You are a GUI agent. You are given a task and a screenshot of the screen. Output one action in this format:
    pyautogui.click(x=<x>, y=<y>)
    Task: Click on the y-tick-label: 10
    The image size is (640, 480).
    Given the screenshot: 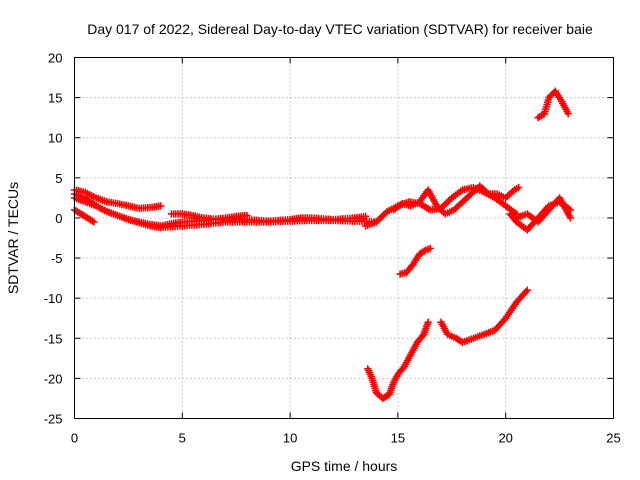 What is the action you would take?
    pyautogui.click(x=55, y=138)
    